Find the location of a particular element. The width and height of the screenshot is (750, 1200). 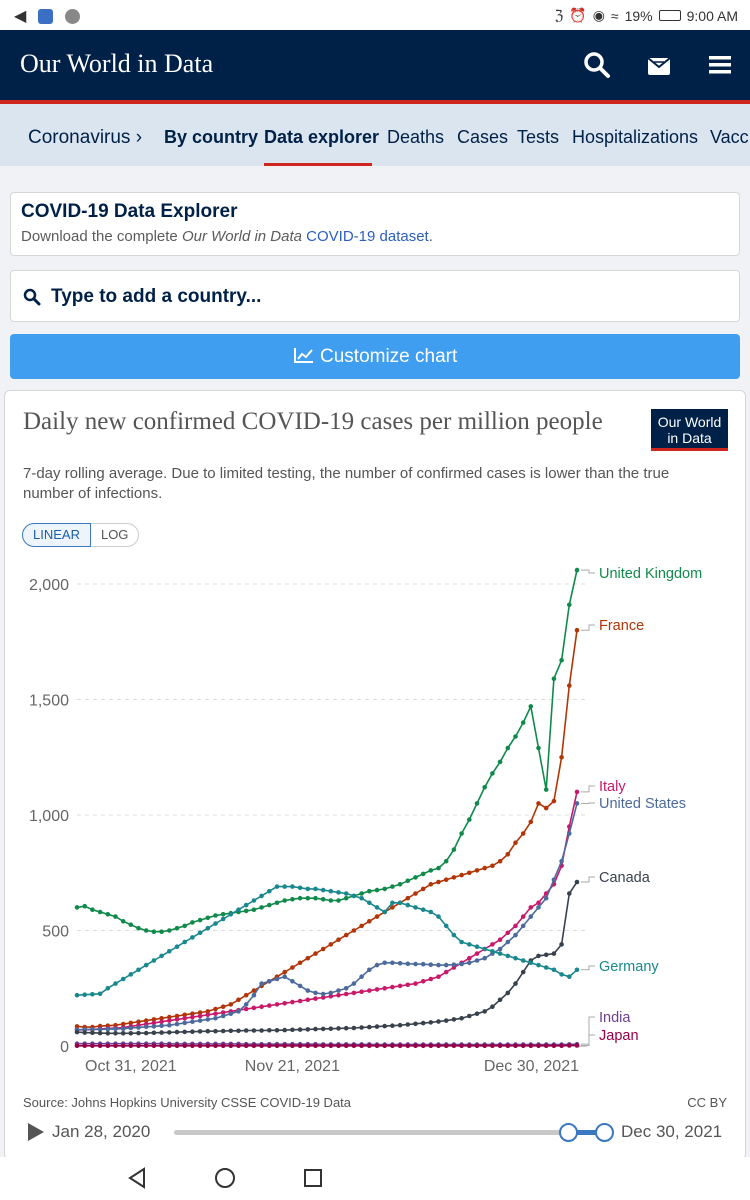

nav-vaccinations: Vacc is located at coordinates (729, 137).